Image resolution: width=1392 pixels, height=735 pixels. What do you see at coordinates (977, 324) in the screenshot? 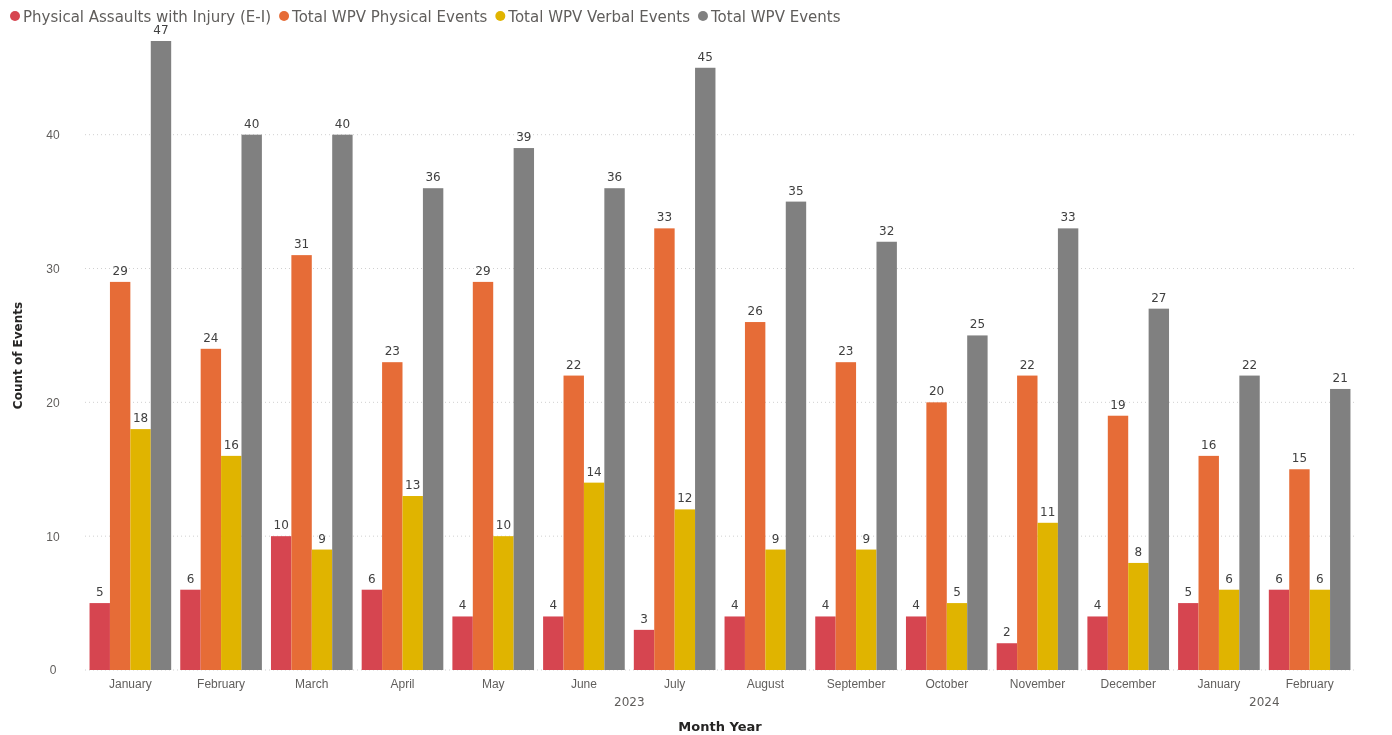
I see `data-label: 25` at bounding box center [977, 324].